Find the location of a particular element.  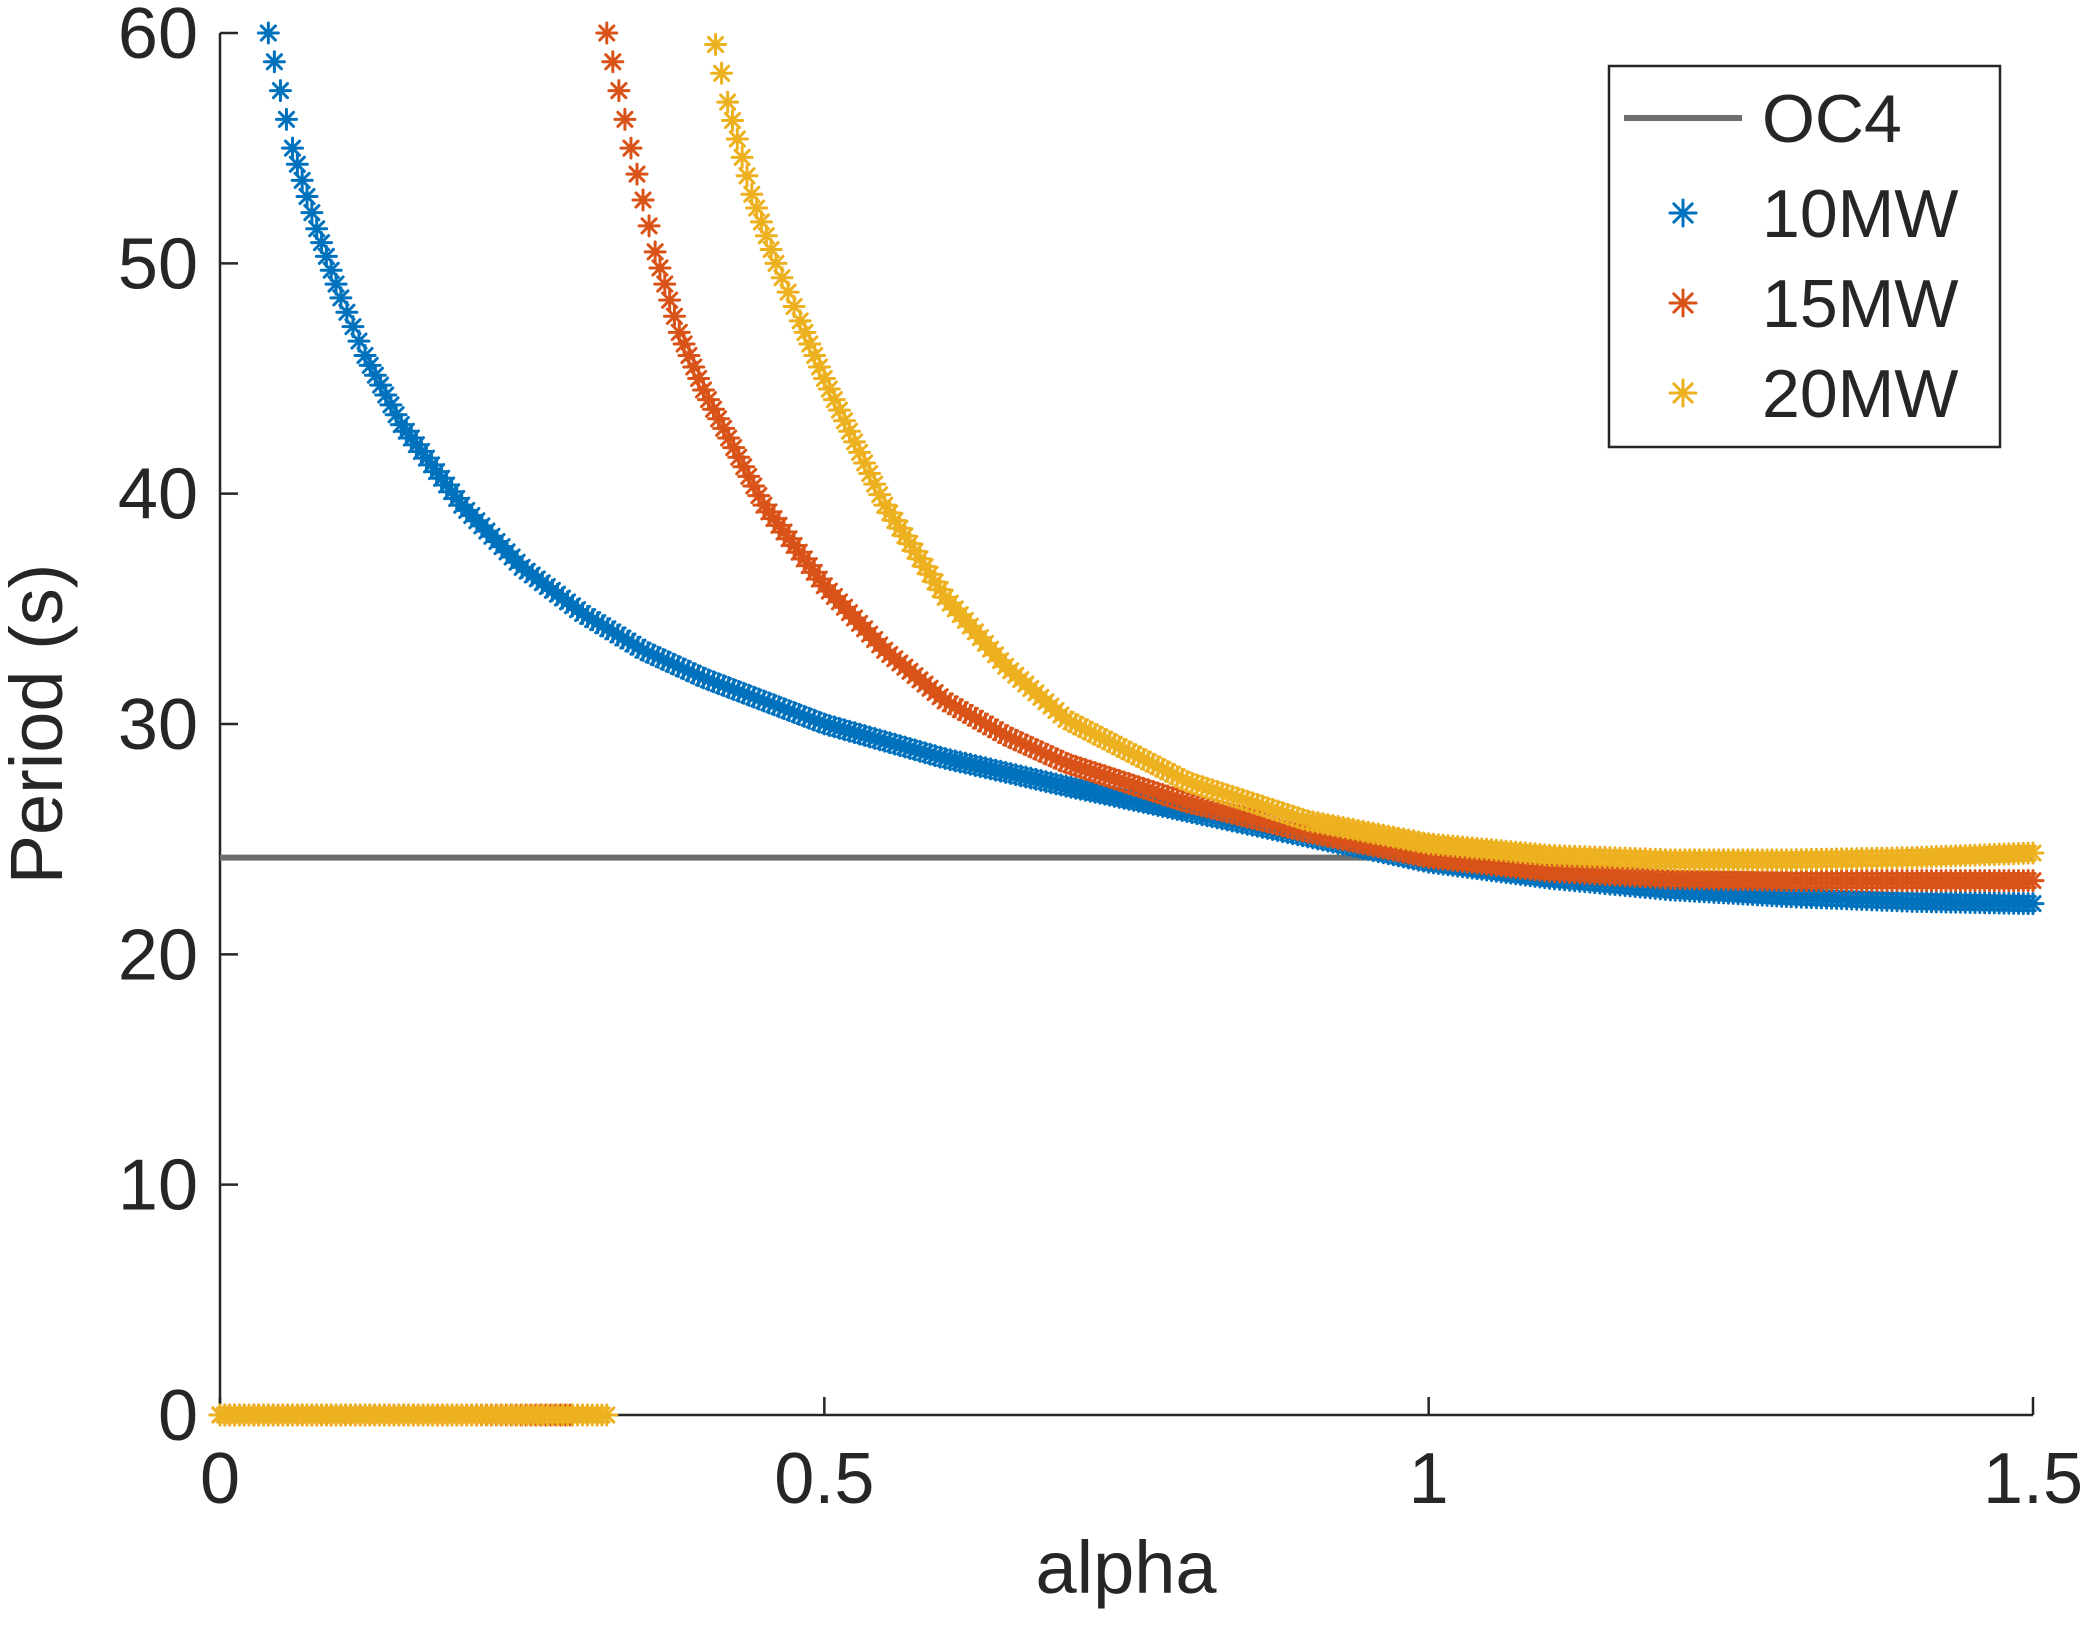

y-tick-label: 30 is located at coordinates (158, 725).